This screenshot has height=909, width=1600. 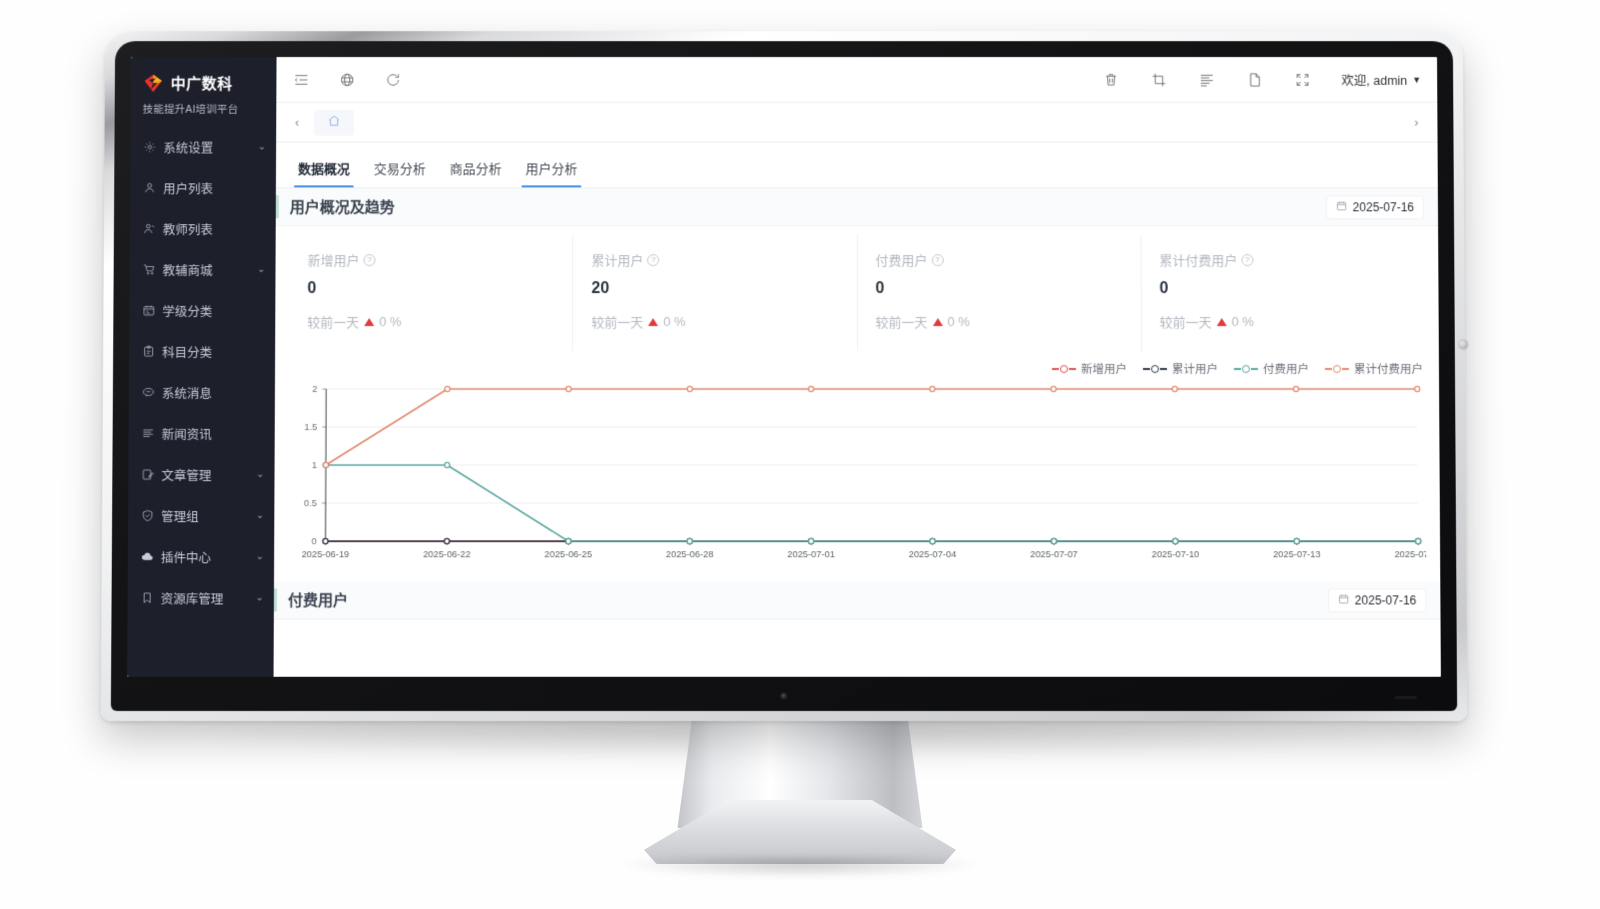 What do you see at coordinates (800, 867) in the screenshot?
I see `monitor-stand-base-shadow` at bounding box center [800, 867].